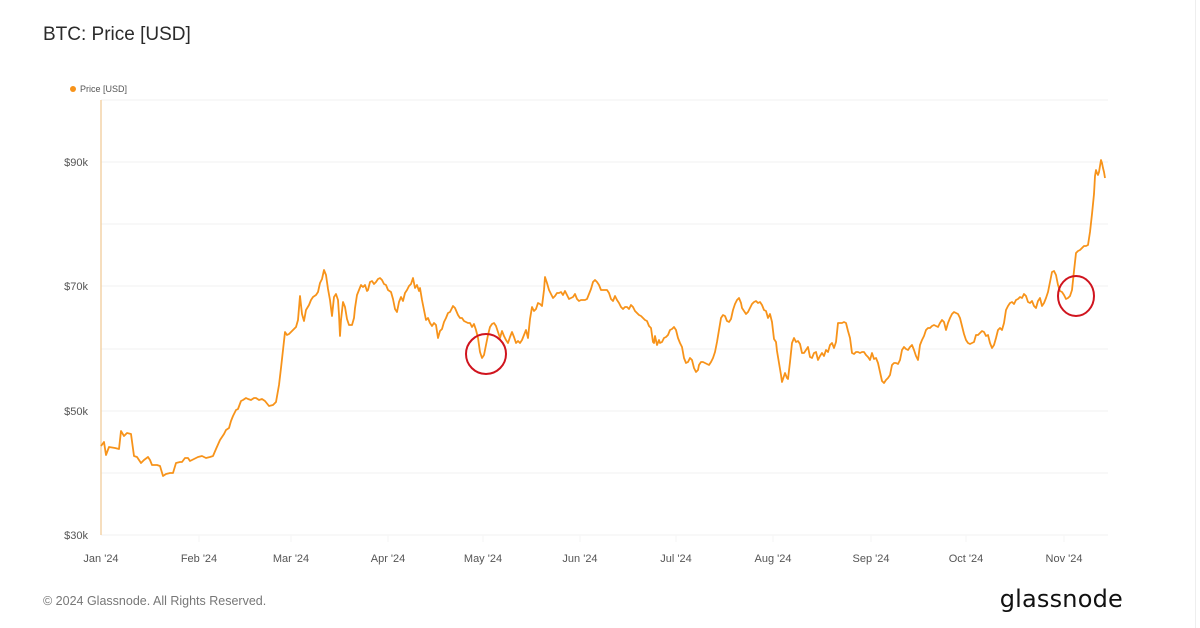  What do you see at coordinates (1061, 599) in the screenshot?
I see `glassnode-logo: glassnode` at bounding box center [1061, 599].